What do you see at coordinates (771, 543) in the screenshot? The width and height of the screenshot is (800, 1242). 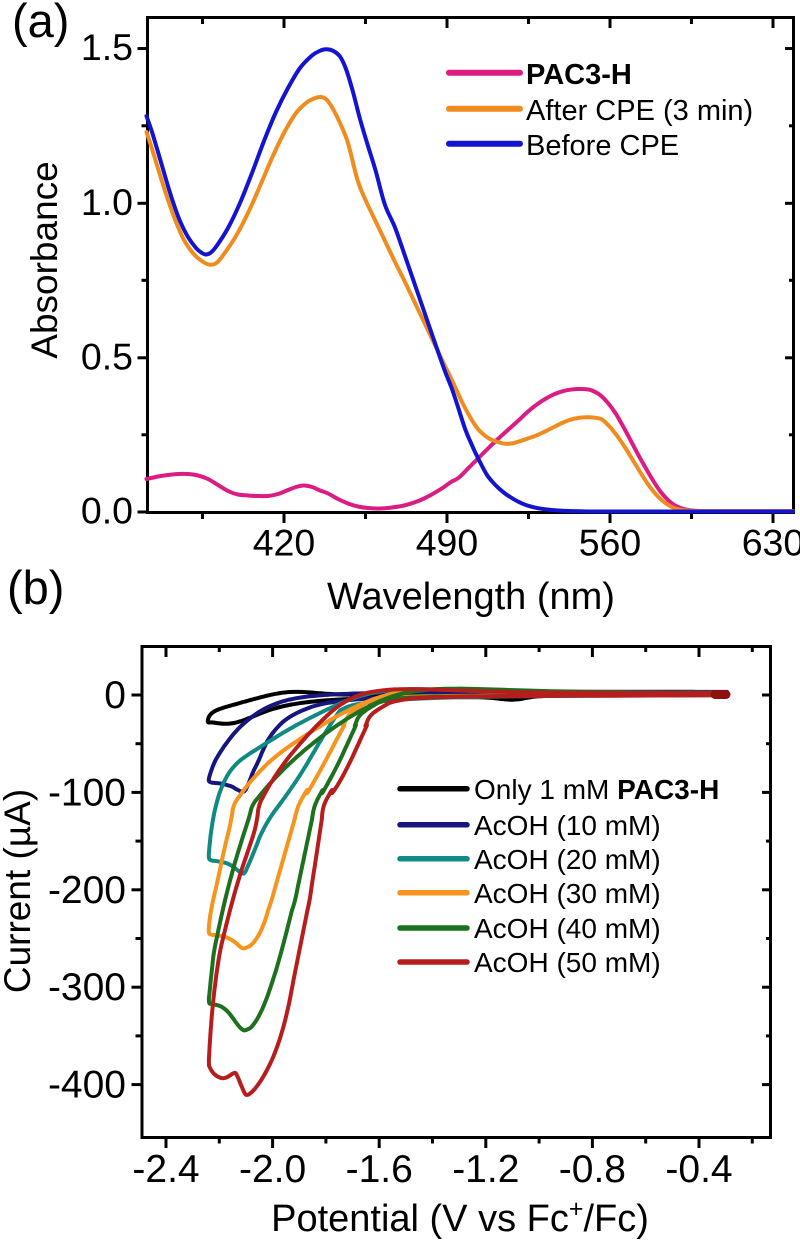 I see `svg-text: 630` at bounding box center [771, 543].